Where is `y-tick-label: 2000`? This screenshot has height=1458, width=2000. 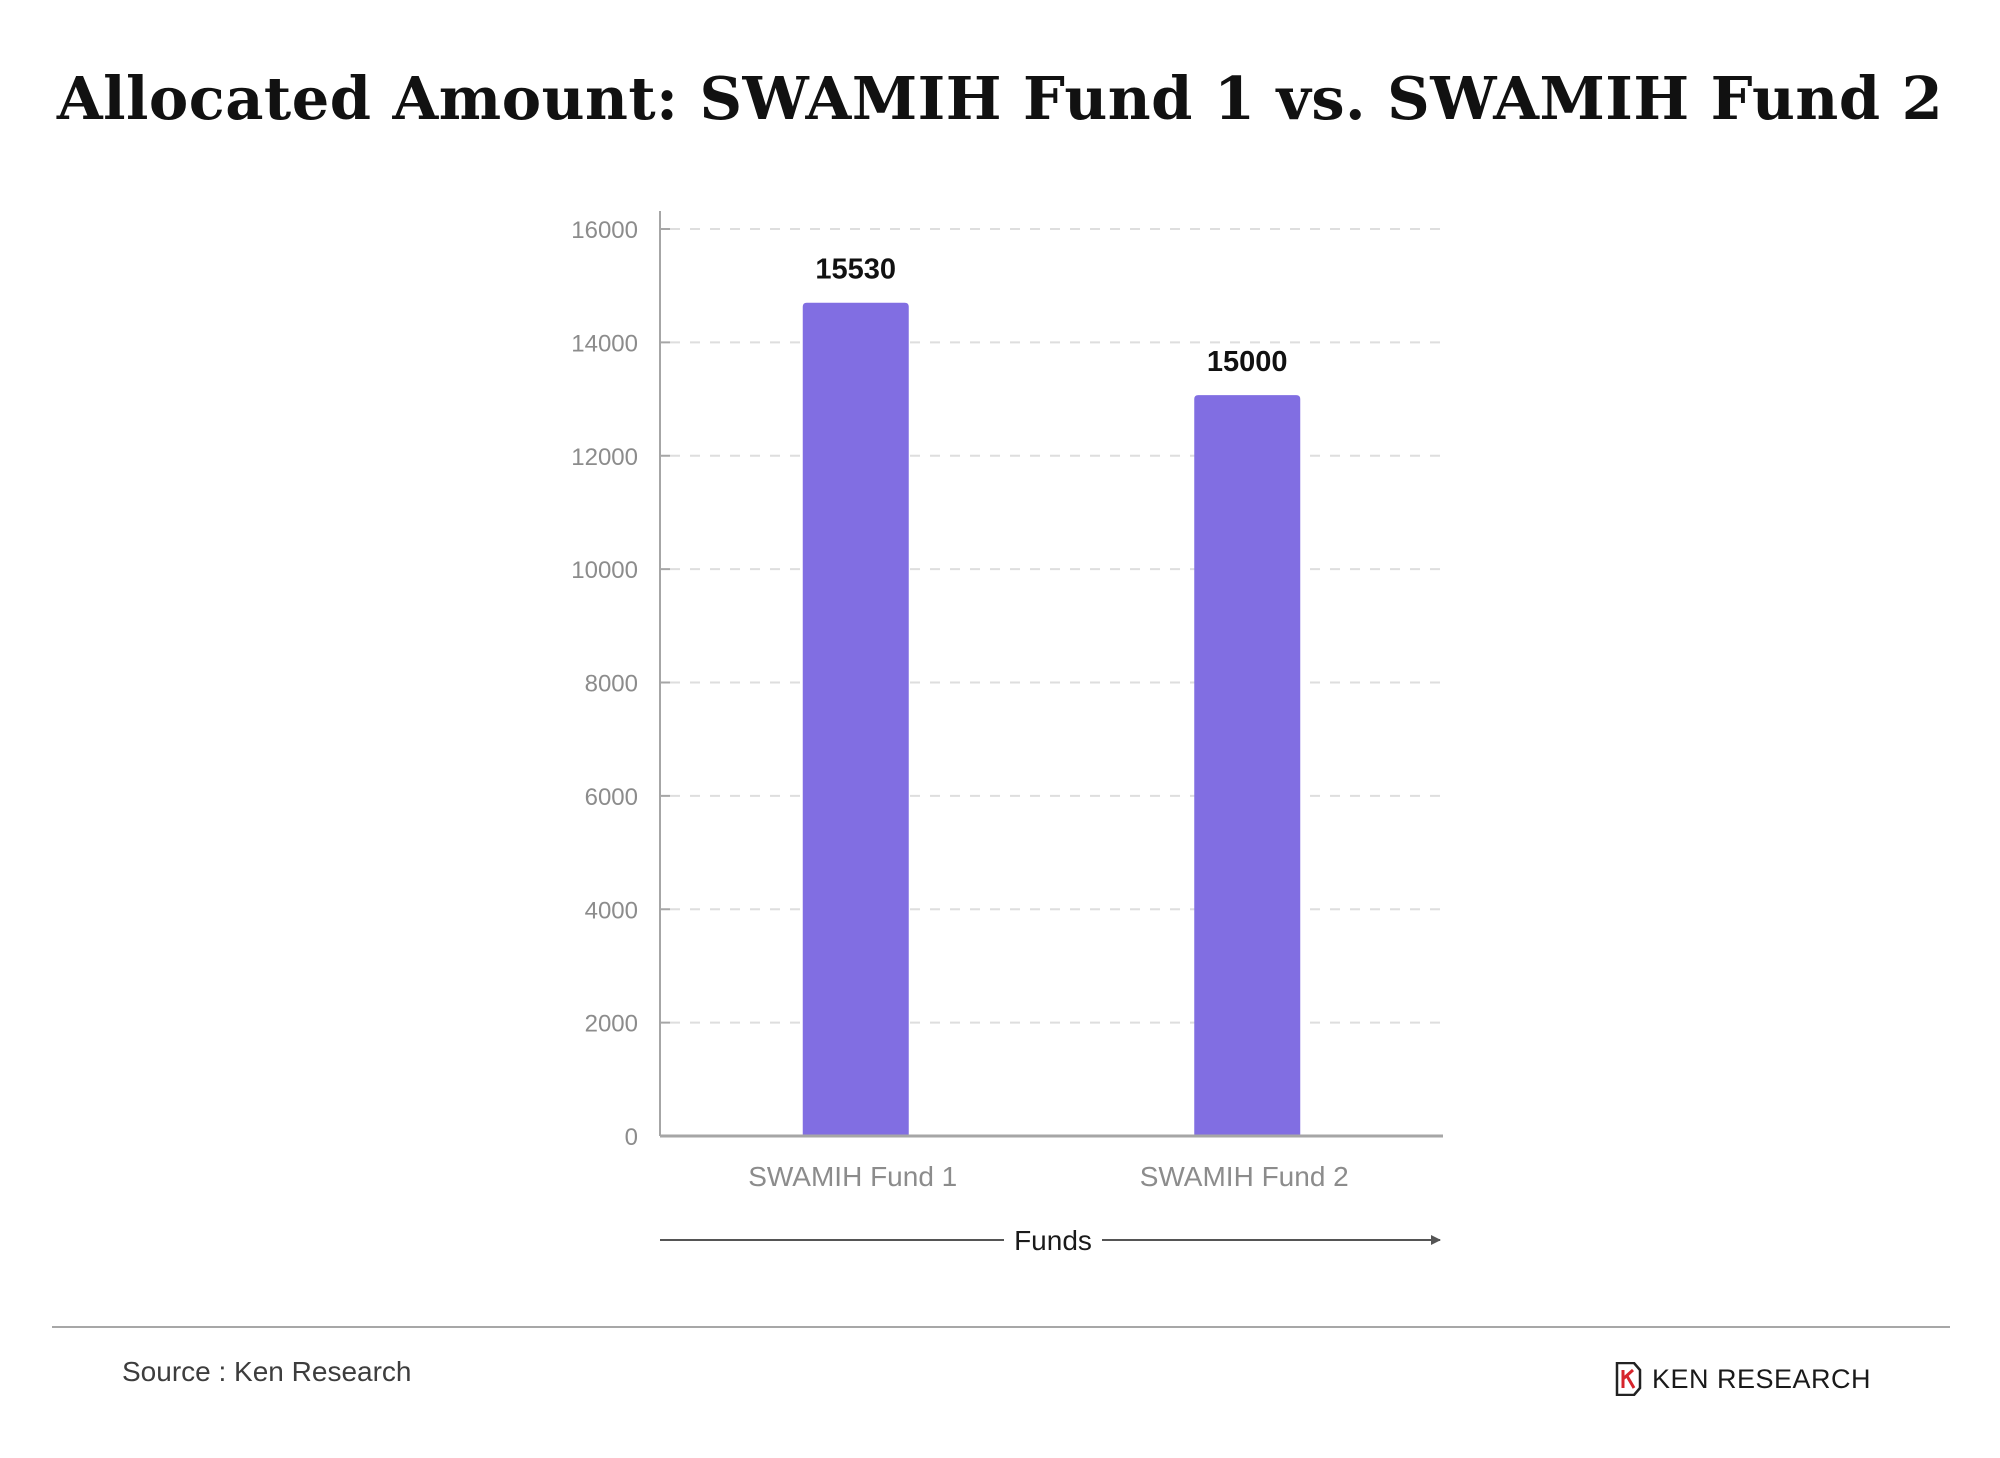 y-tick-label: 2000 is located at coordinates (611, 1024).